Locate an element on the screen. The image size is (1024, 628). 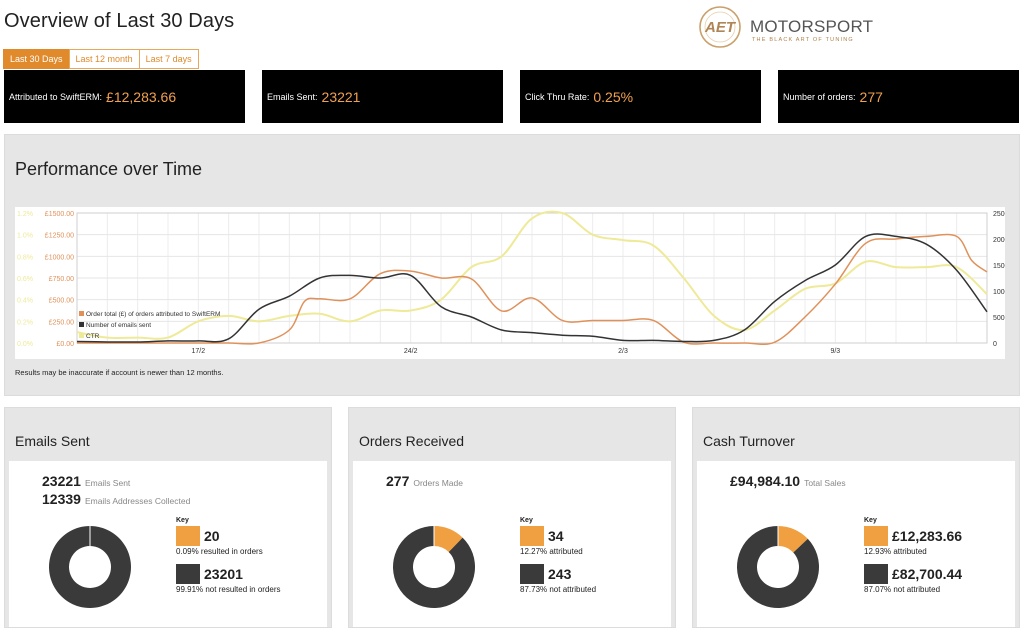
x-tick-label: 17/2 is located at coordinates (199, 351).